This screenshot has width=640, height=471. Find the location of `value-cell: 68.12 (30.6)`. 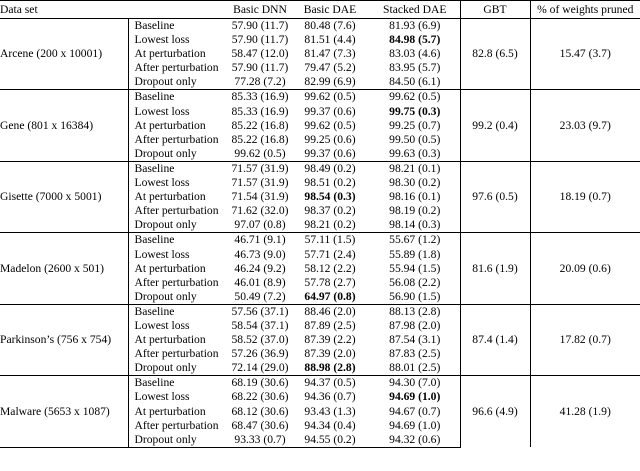

value-cell: 68.12 (30.6) is located at coordinates (260, 411).